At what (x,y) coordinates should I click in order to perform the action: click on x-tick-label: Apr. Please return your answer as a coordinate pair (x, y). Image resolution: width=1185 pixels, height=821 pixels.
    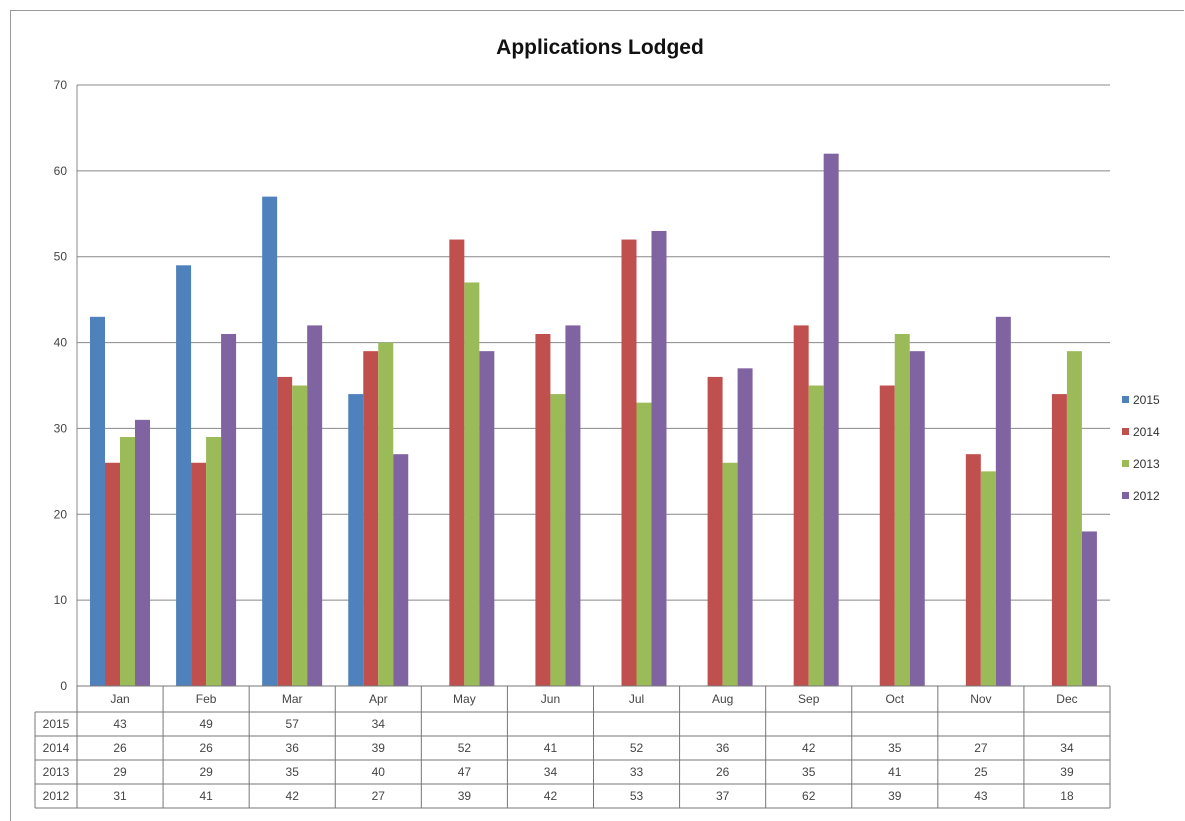
    Looking at the image, I should click on (378, 699).